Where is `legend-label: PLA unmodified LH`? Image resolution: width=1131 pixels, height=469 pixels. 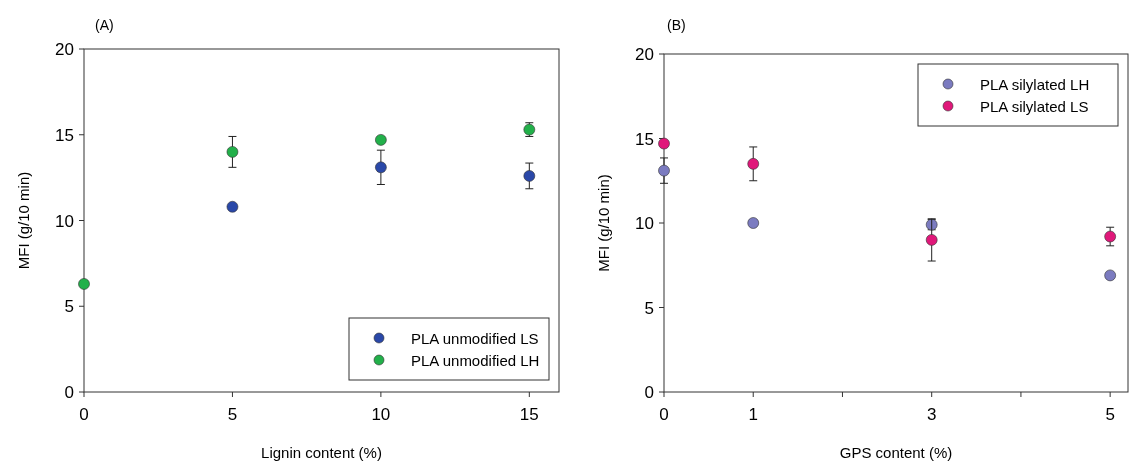 legend-label: PLA unmodified LH is located at coordinates (475, 360).